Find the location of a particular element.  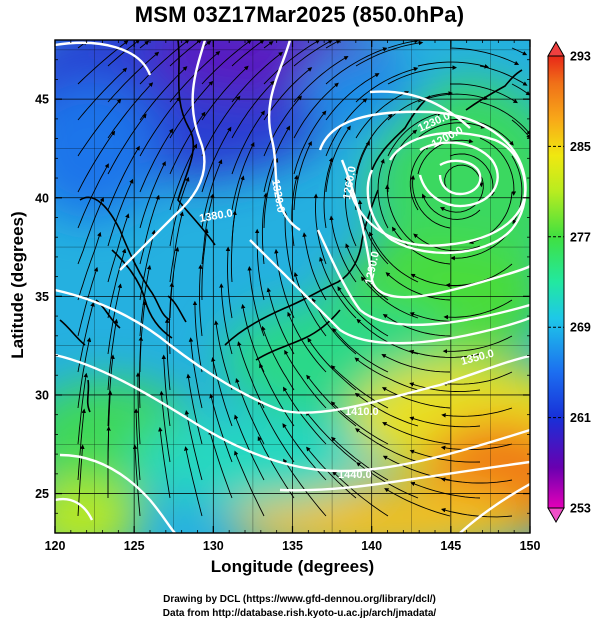

colorbar-label-293: 293 is located at coordinates (580, 57).